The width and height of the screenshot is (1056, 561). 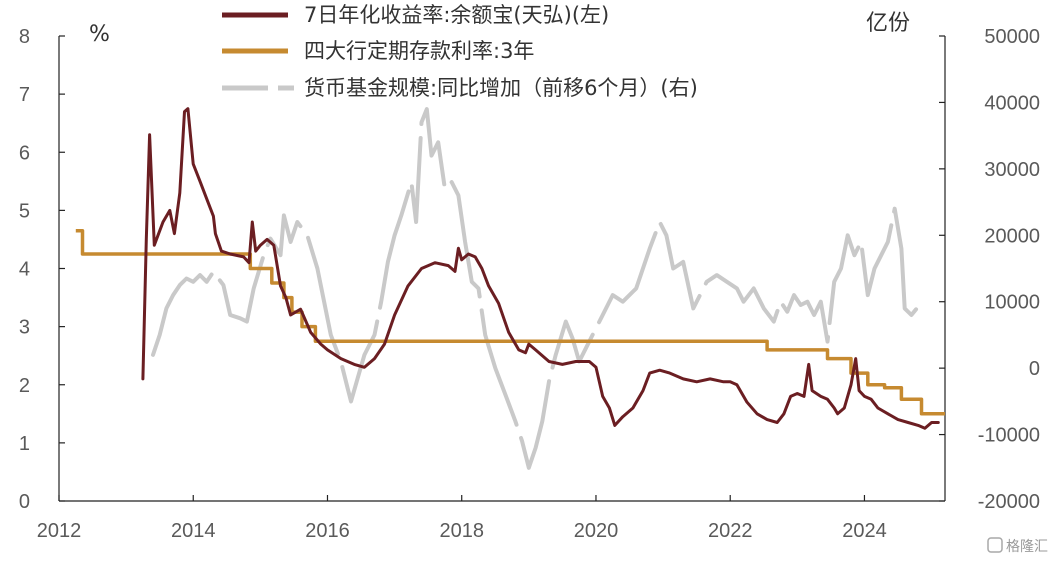 What do you see at coordinates (59, 531) in the screenshot?
I see `x-tick-label: 2012` at bounding box center [59, 531].